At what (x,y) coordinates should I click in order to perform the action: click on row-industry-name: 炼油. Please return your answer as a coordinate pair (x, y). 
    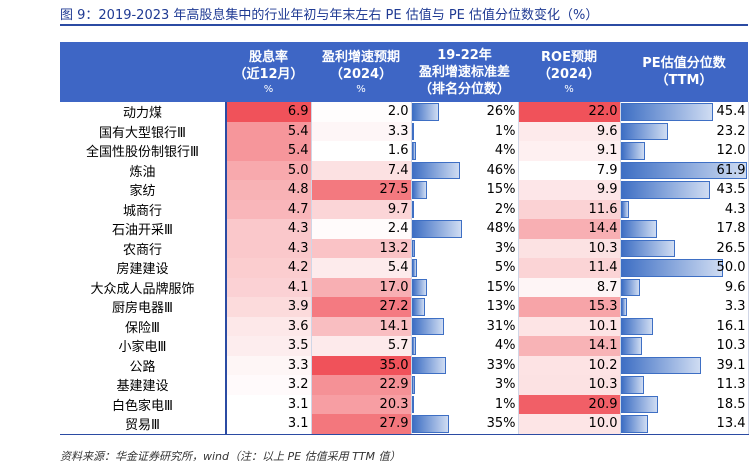
    Looking at the image, I should click on (143, 170).